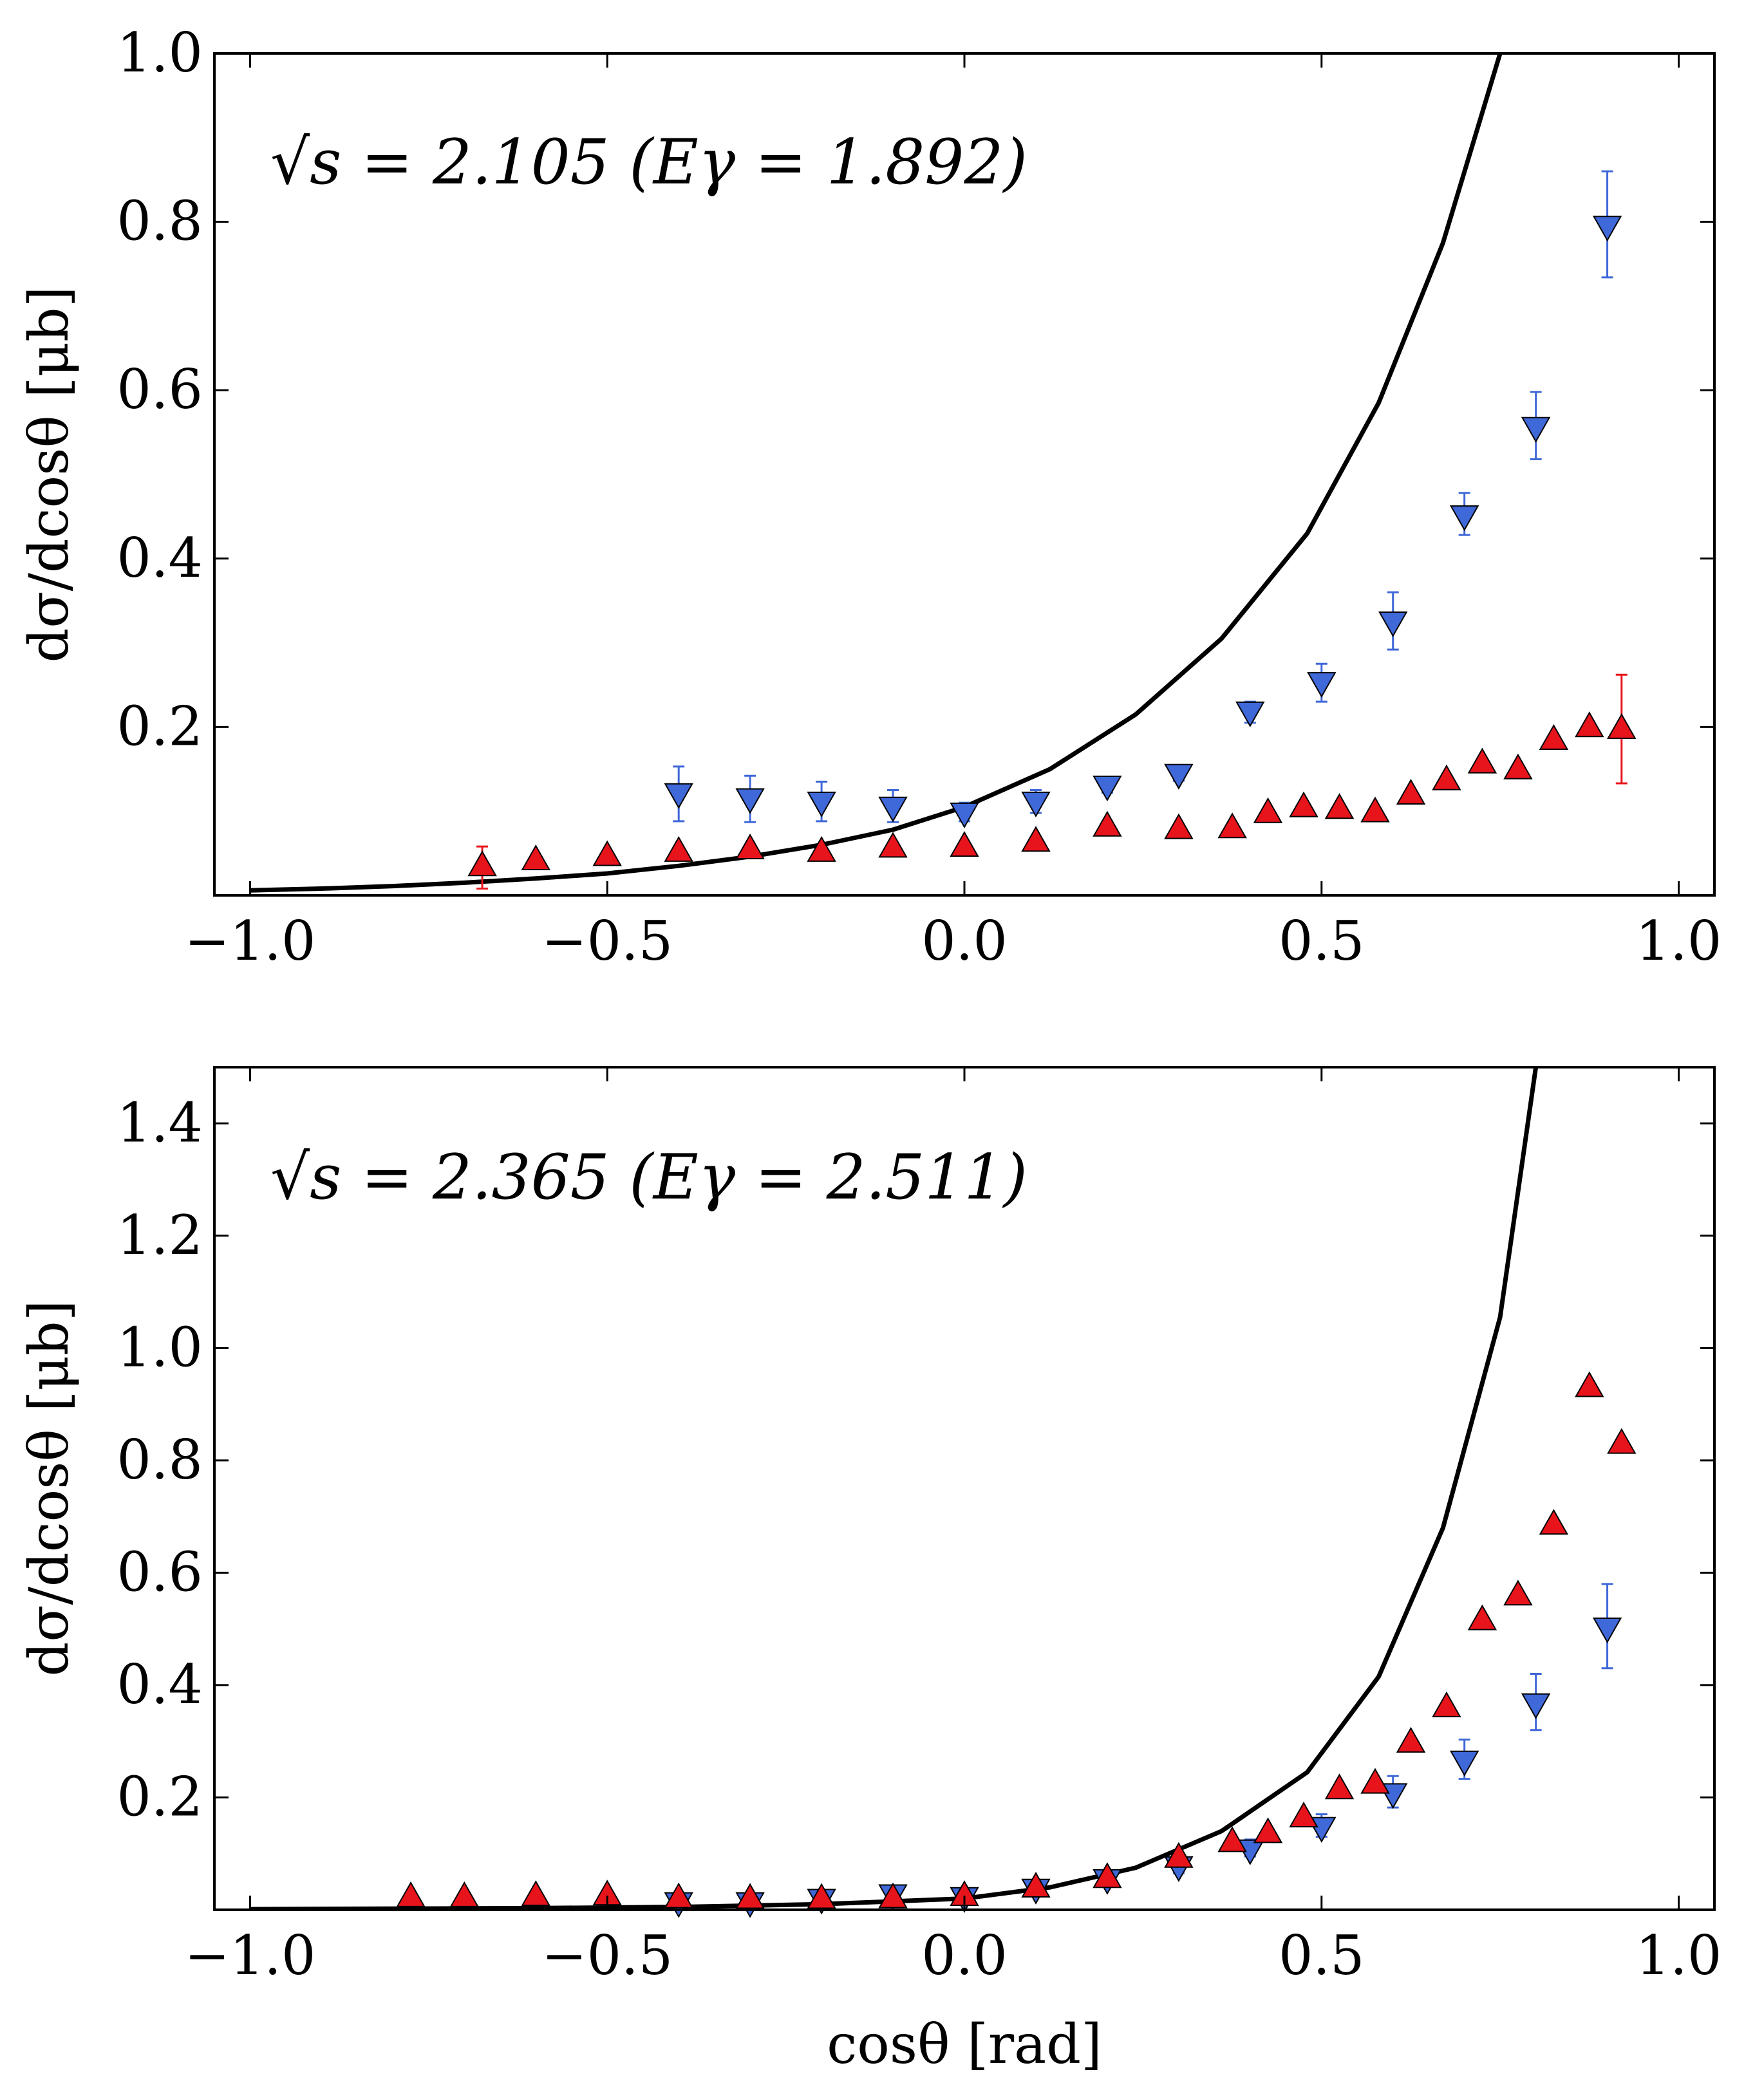  Describe the element at coordinates (160, 1796) in the screenshot. I see `bottom-ytick-label: 0.2` at that location.